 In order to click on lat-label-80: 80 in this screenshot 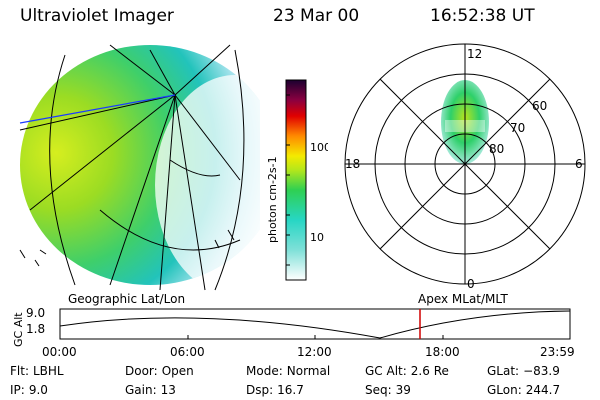, I will do `click(496, 149)`.